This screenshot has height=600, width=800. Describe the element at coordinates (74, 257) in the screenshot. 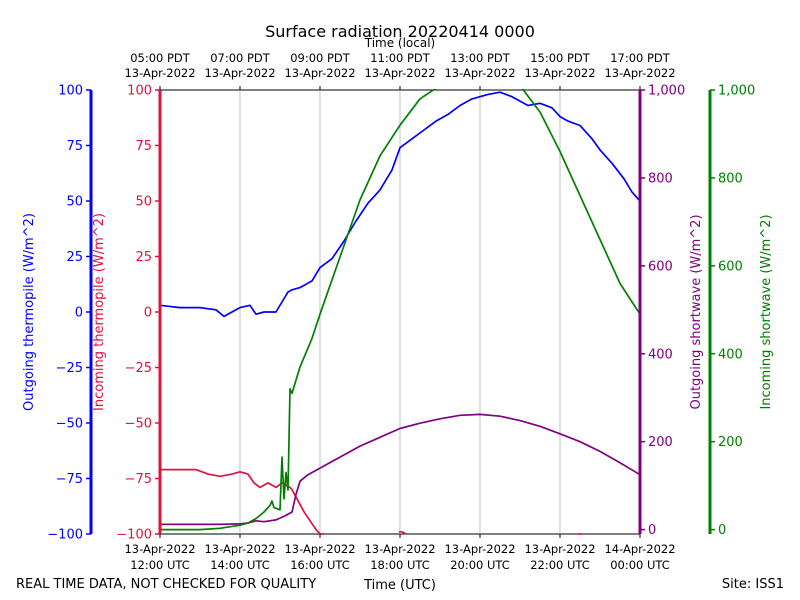

I see `out_thermo-tick-label: 25` at that location.